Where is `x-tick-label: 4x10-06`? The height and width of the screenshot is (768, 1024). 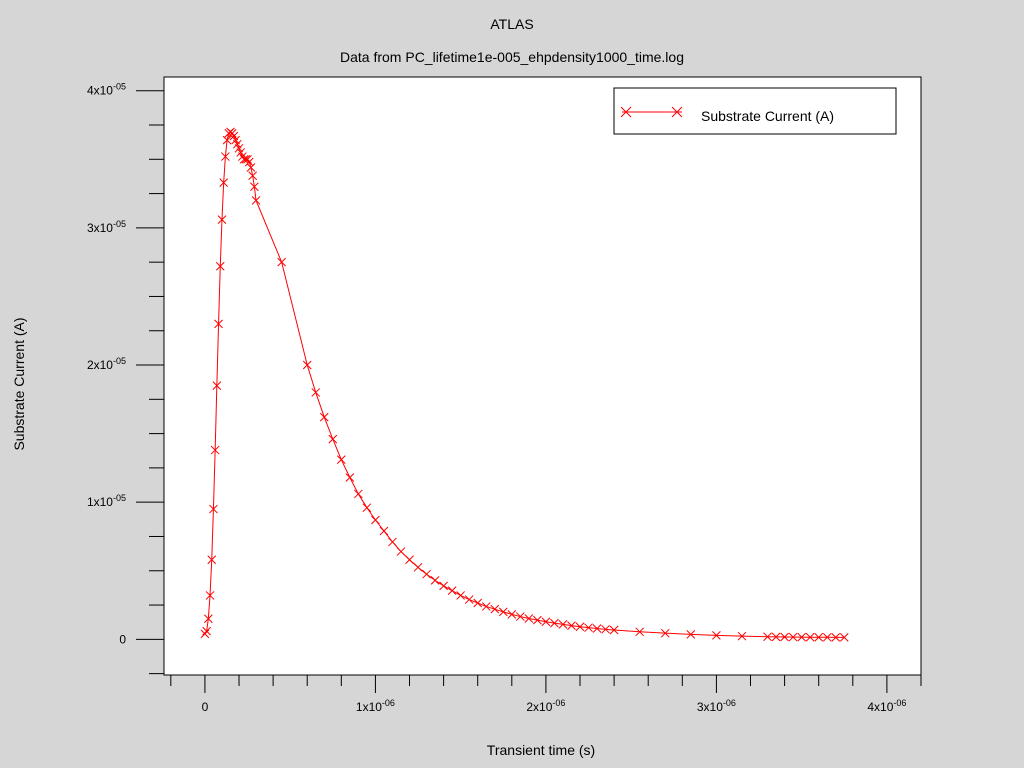
x-tick-label: 4x10-06 is located at coordinates (886, 706).